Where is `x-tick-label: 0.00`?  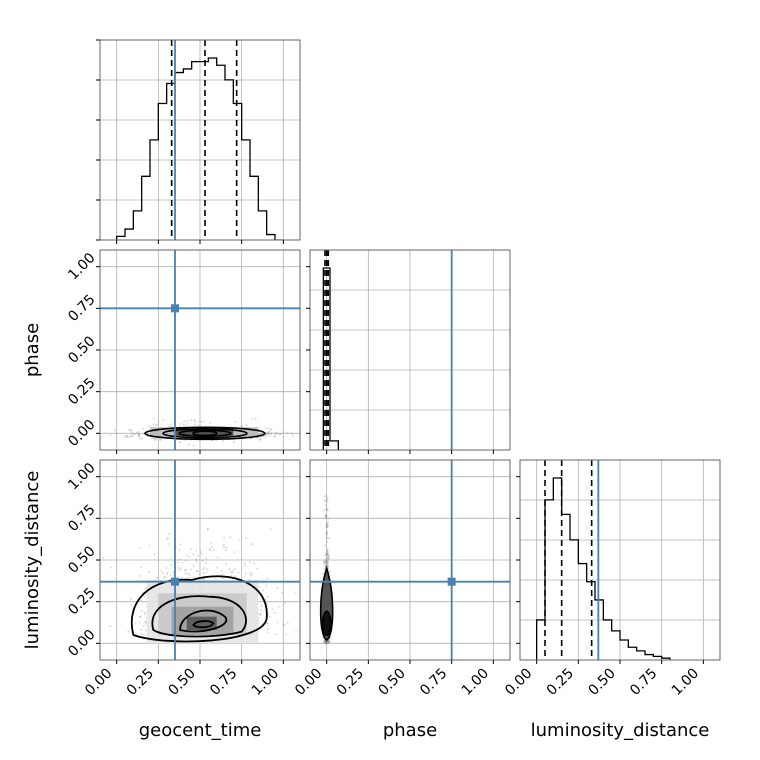
x-tick-label: 0.00 is located at coordinates (518, 682).